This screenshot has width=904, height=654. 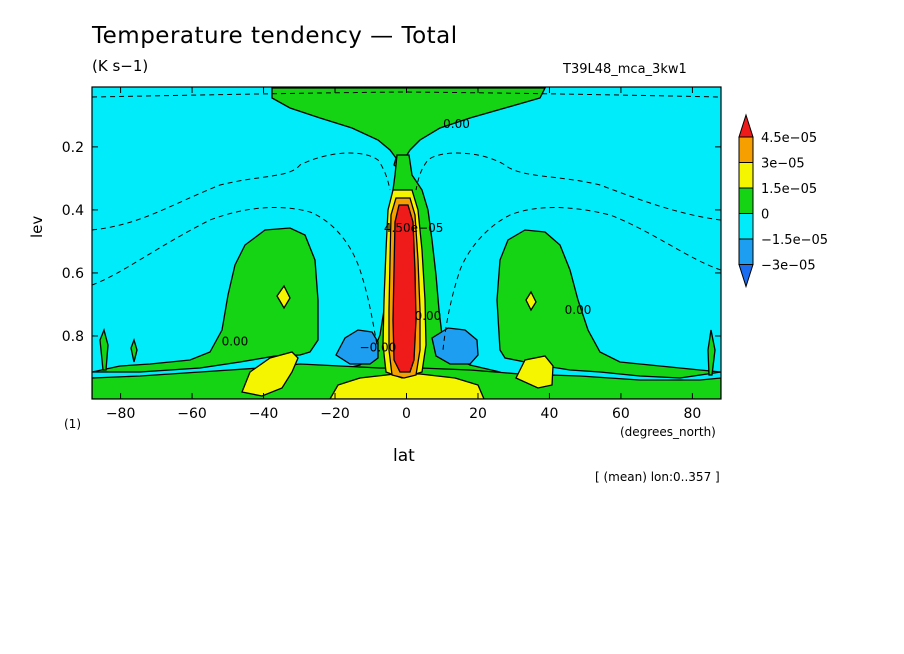 I want to click on right-zero-region, so click(x=608, y=304).